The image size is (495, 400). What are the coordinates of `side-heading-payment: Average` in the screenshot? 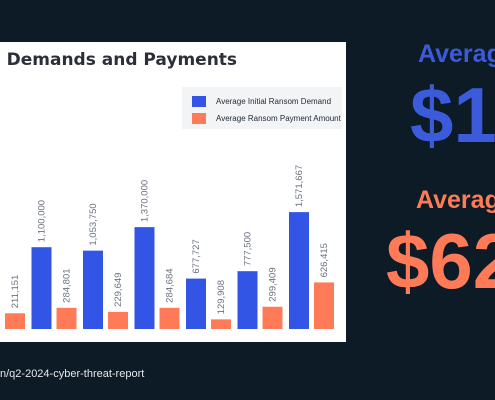 It's located at (455, 200).